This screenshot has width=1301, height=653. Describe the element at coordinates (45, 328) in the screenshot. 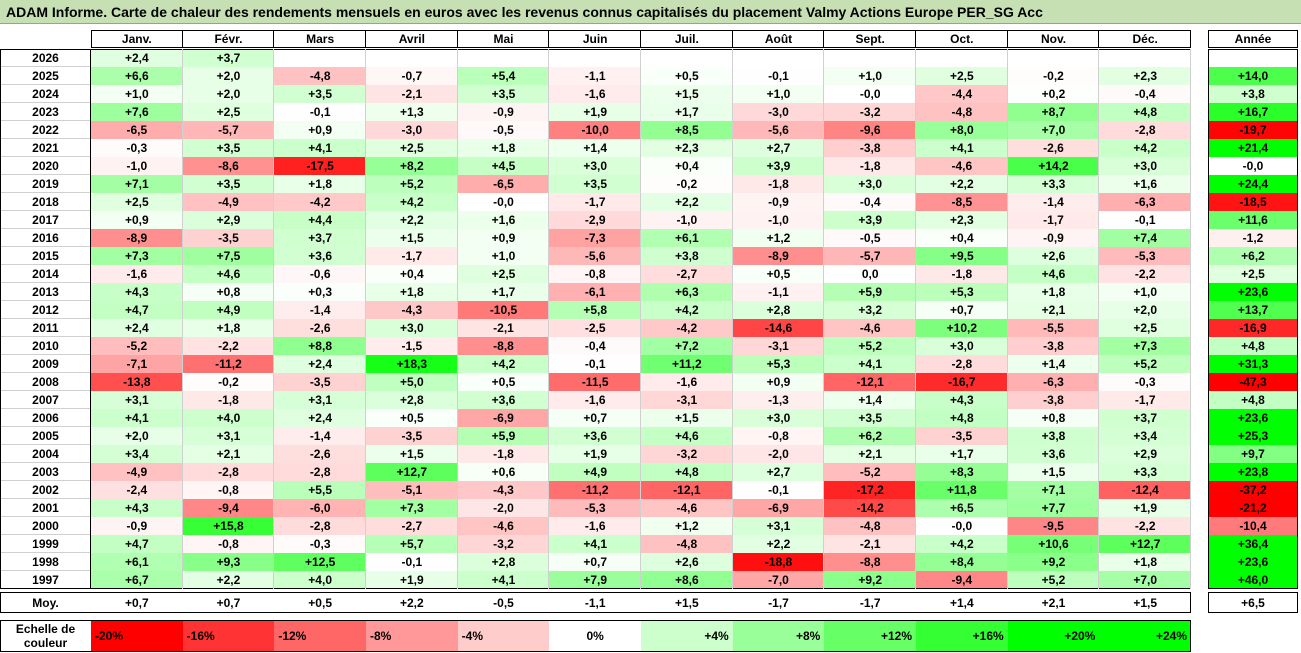

I see `year-label: 2011` at that location.